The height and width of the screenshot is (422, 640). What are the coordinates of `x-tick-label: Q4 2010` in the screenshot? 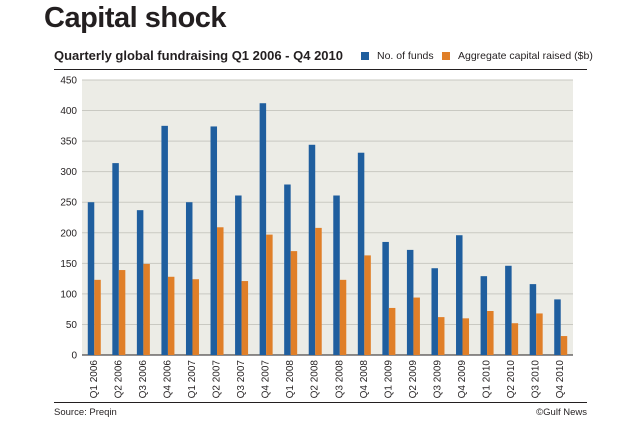 It's located at (560, 379).